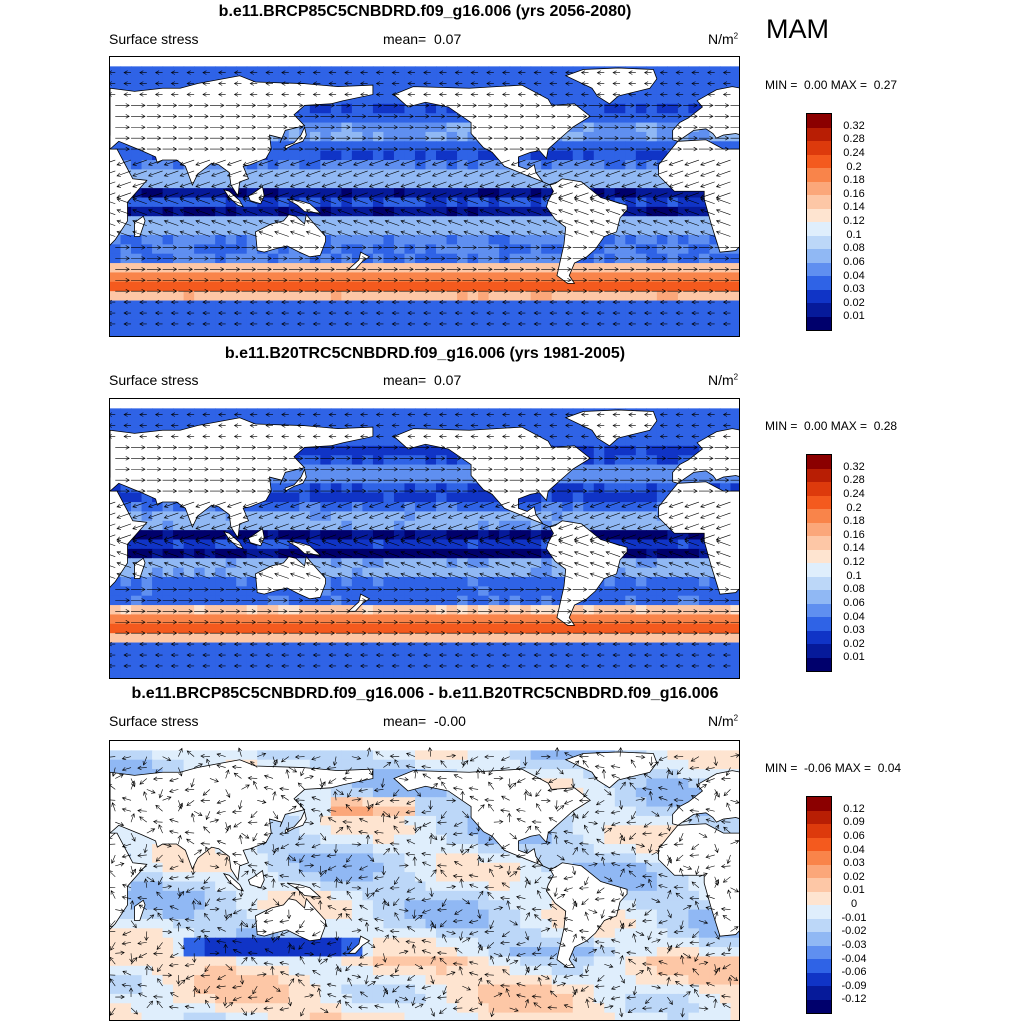 The image size is (1024, 1024). I want to click on colorbar-tick-label: 0.08, so click(854, 248).